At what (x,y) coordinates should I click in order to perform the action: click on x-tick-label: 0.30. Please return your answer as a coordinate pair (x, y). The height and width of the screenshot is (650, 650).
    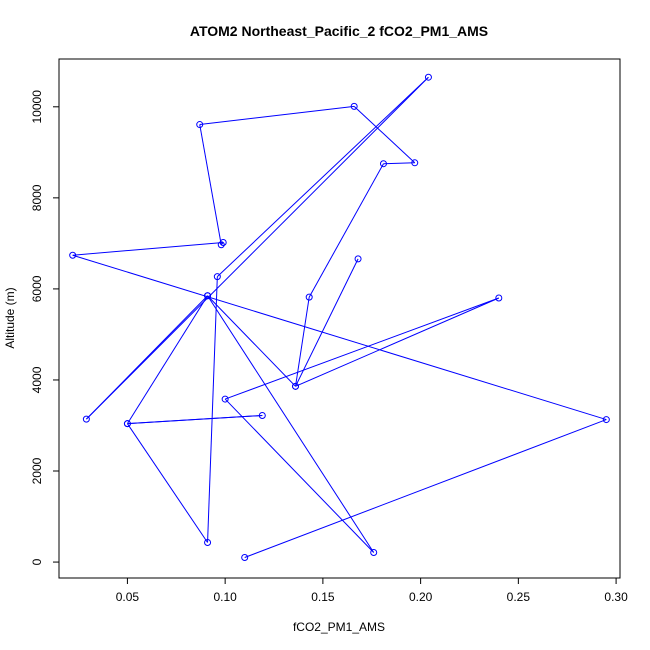
    Looking at the image, I should click on (616, 597).